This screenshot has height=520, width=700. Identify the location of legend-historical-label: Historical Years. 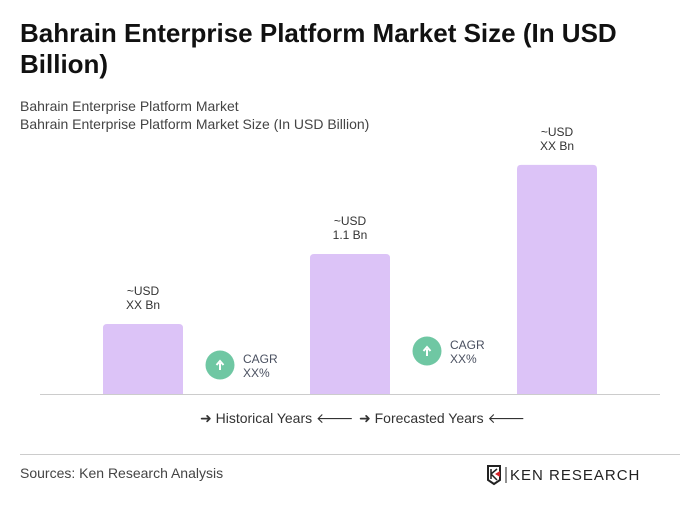
(264, 418).